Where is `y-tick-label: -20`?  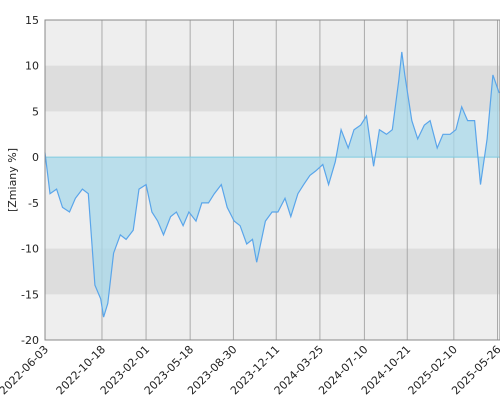 y-tick-label: -20 is located at coordinates (30, 340).